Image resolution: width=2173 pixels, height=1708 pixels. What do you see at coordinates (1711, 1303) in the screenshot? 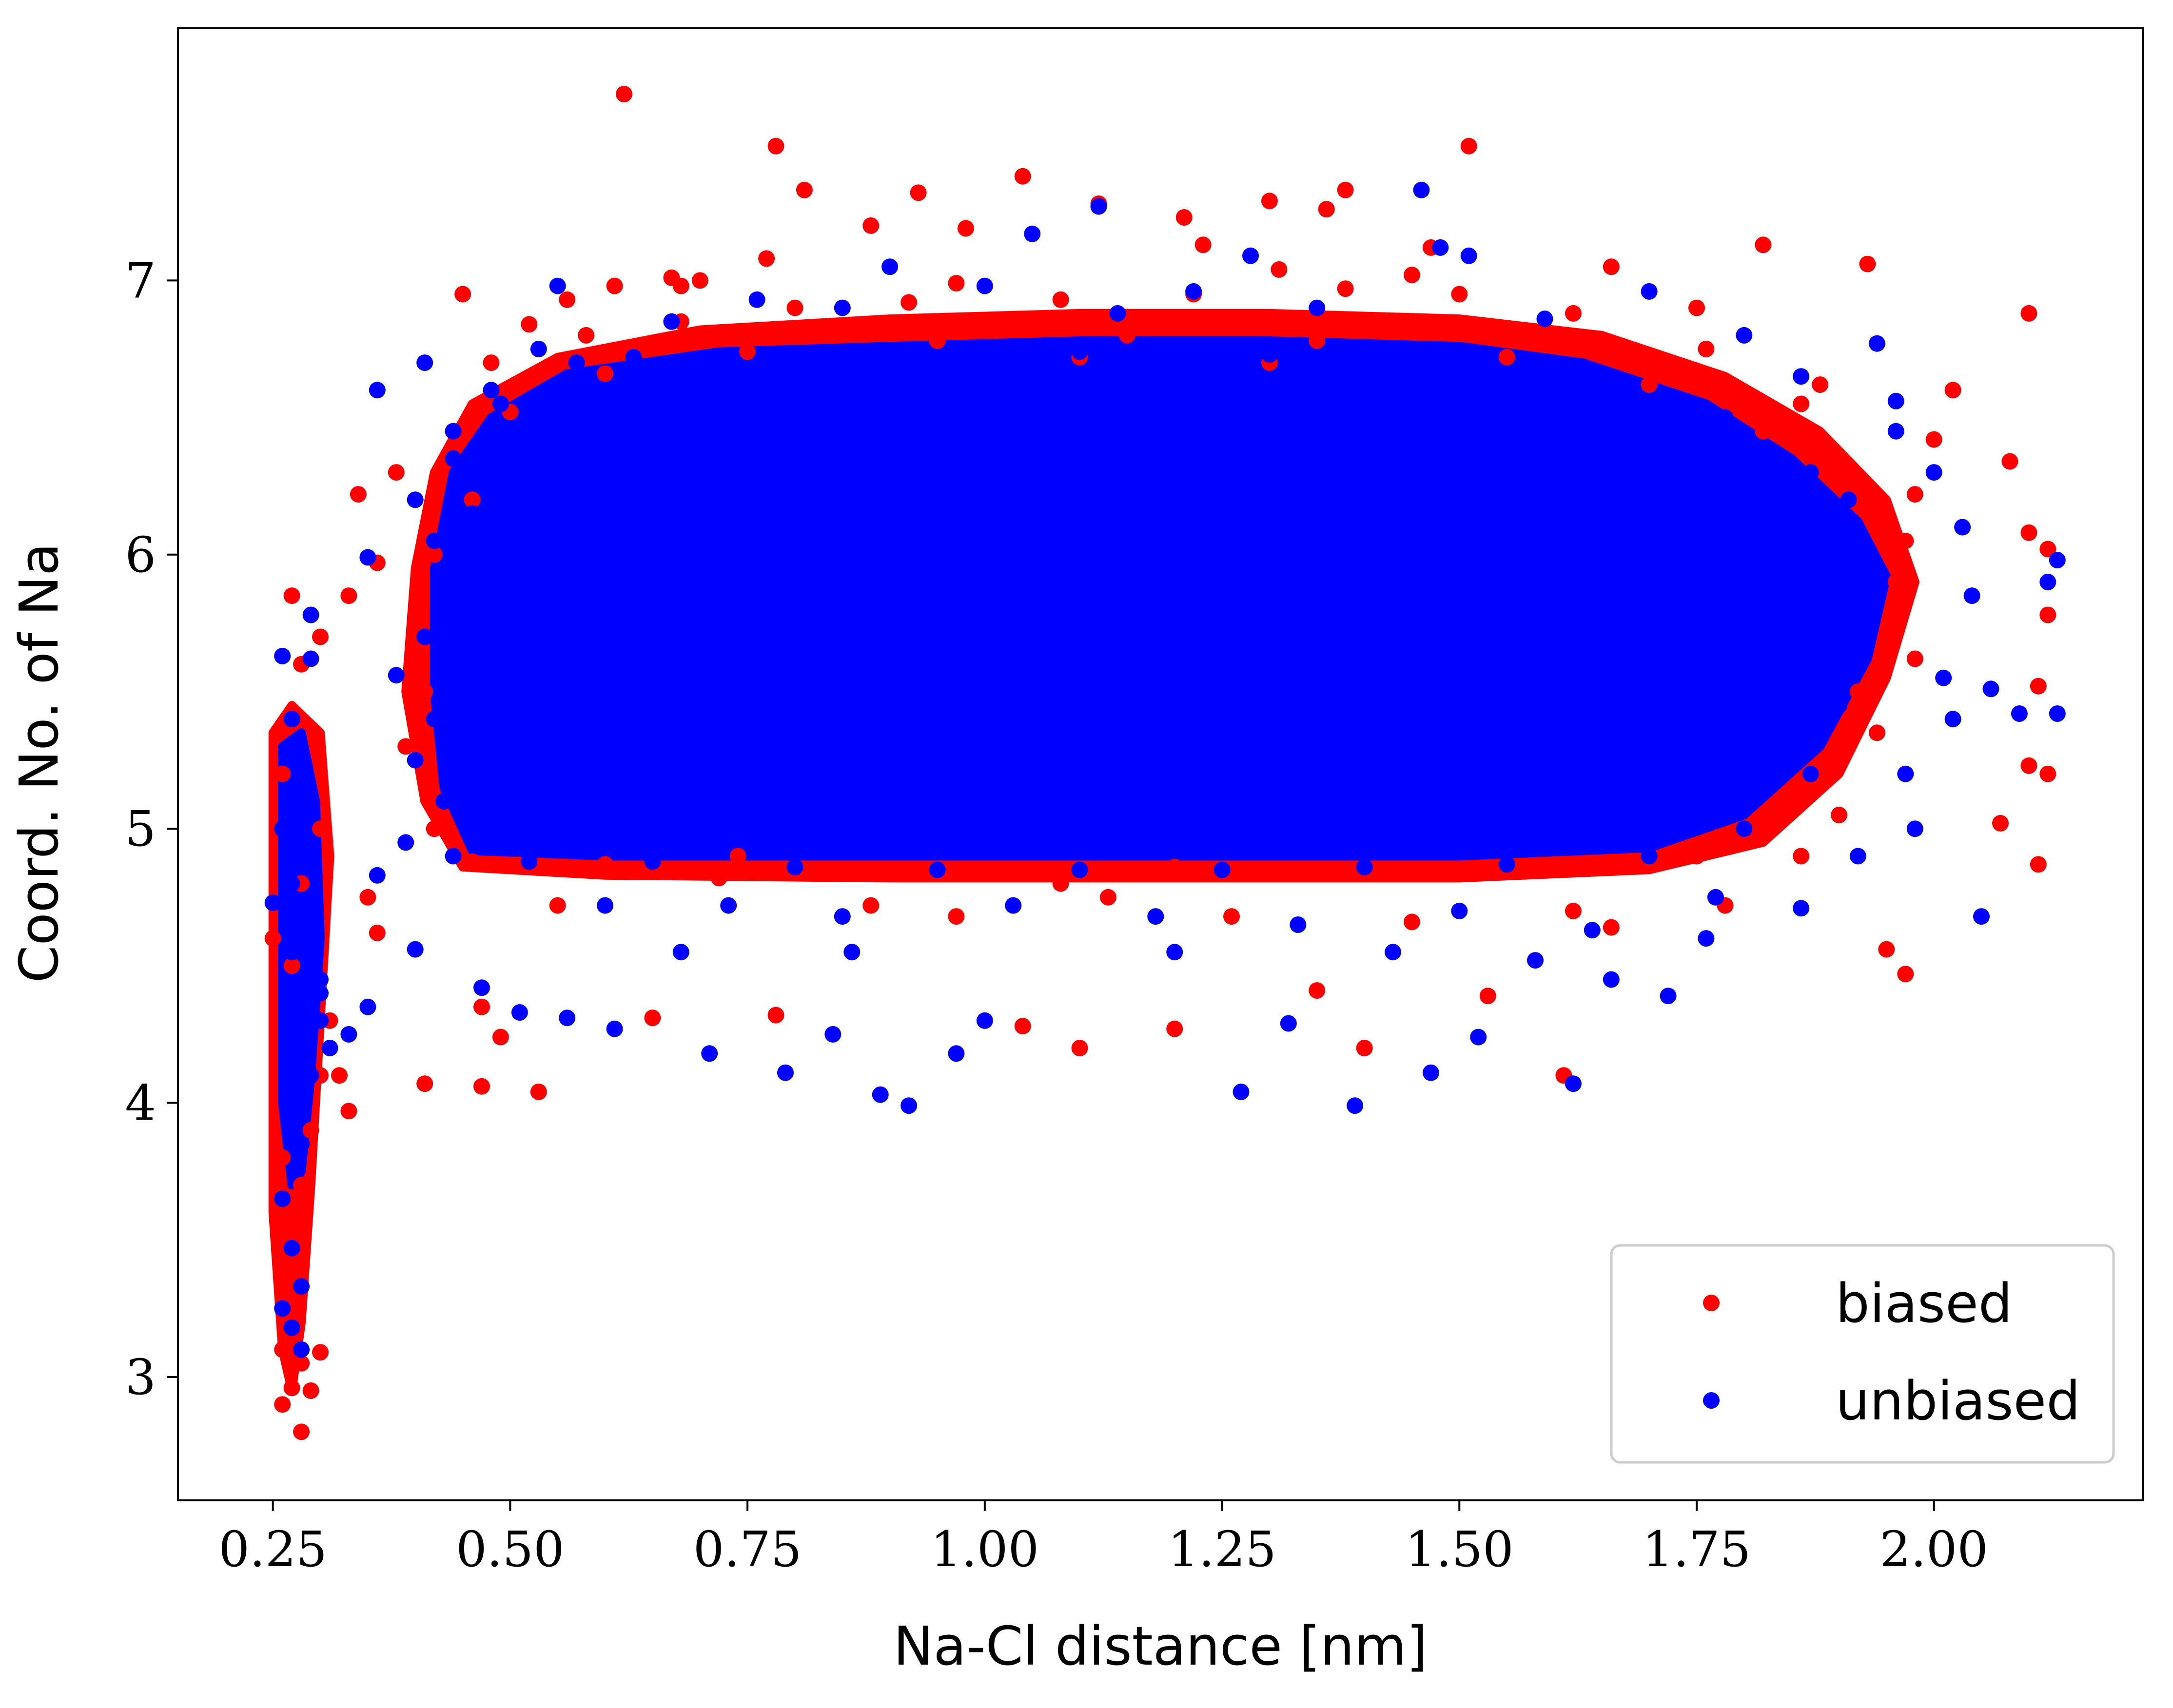
I see `legend-marker-biased` at bounding box center [1711, 1303].